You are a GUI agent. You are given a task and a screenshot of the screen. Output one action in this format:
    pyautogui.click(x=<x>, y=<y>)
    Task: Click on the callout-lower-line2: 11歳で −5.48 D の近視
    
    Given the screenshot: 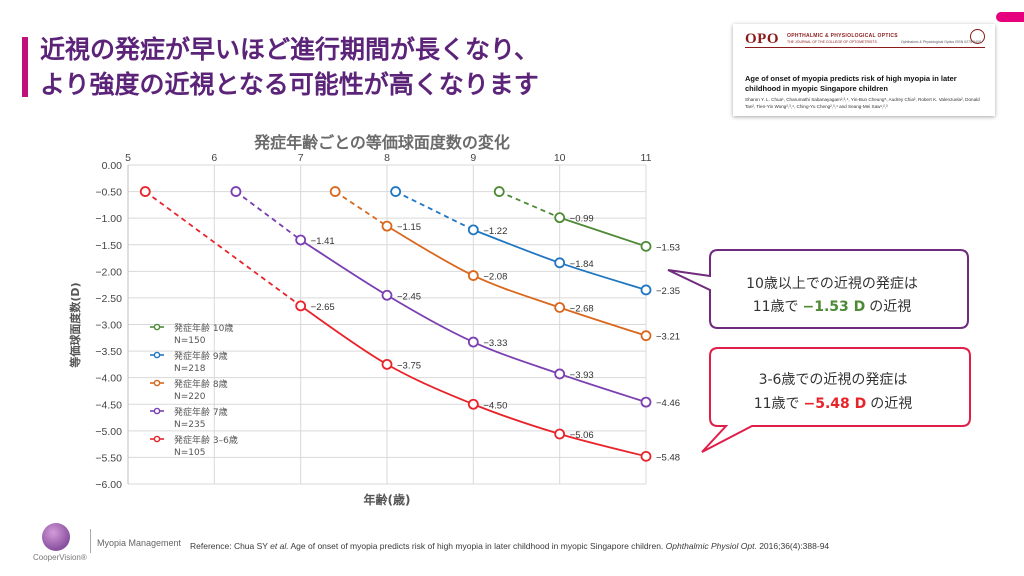 What is the action you would take?
    pyautogui.click(x=833, y=404)
    